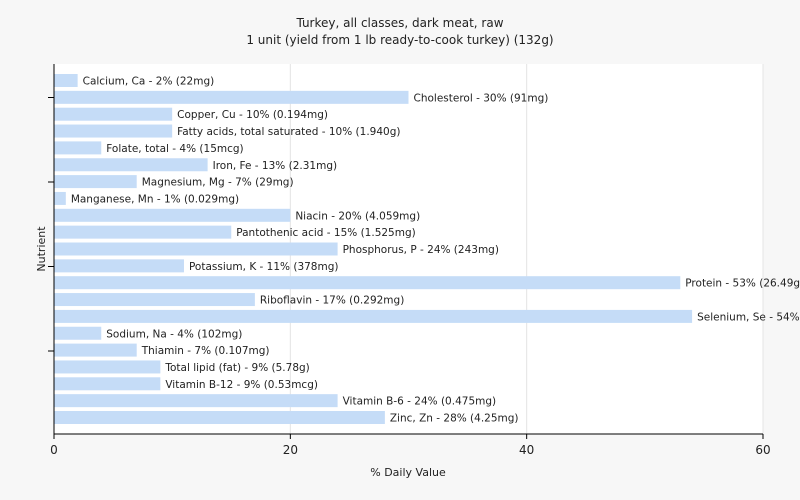 The image size is (800, 500). I want to click on y-axis-label: Nutrient, so click(41, 249).